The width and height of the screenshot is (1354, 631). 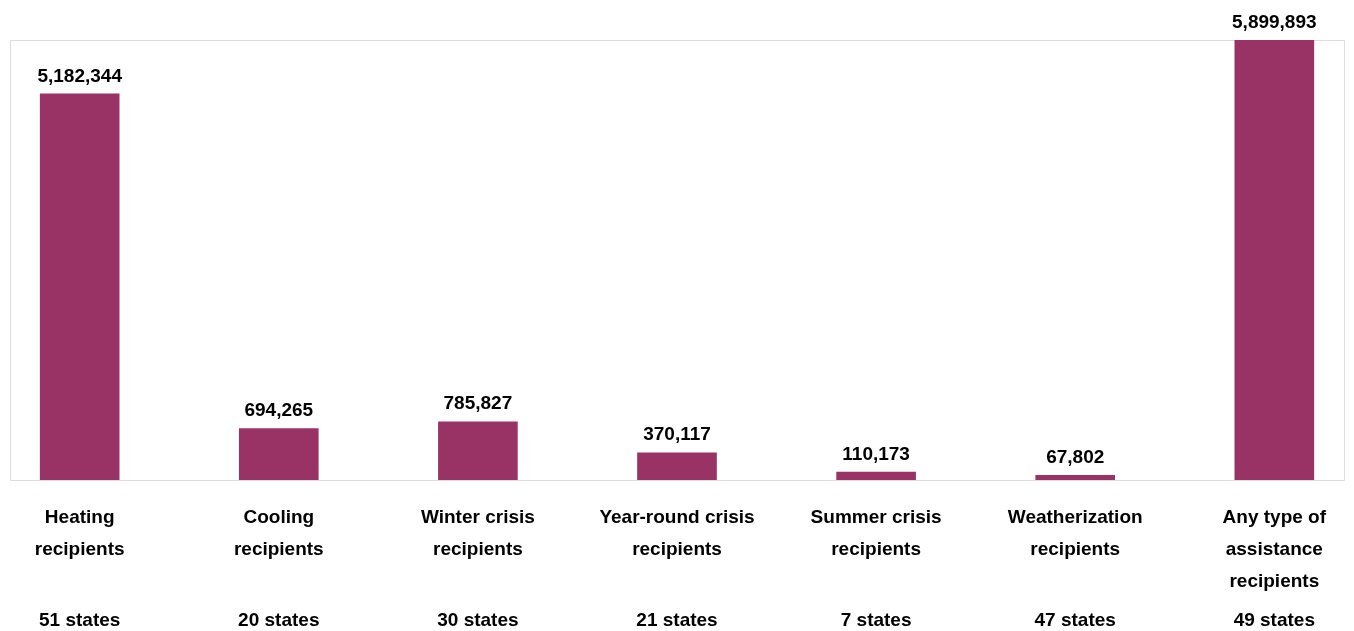 I want to click on x-tick-label: Summer crisis recipients, so click(x=876, y=532).